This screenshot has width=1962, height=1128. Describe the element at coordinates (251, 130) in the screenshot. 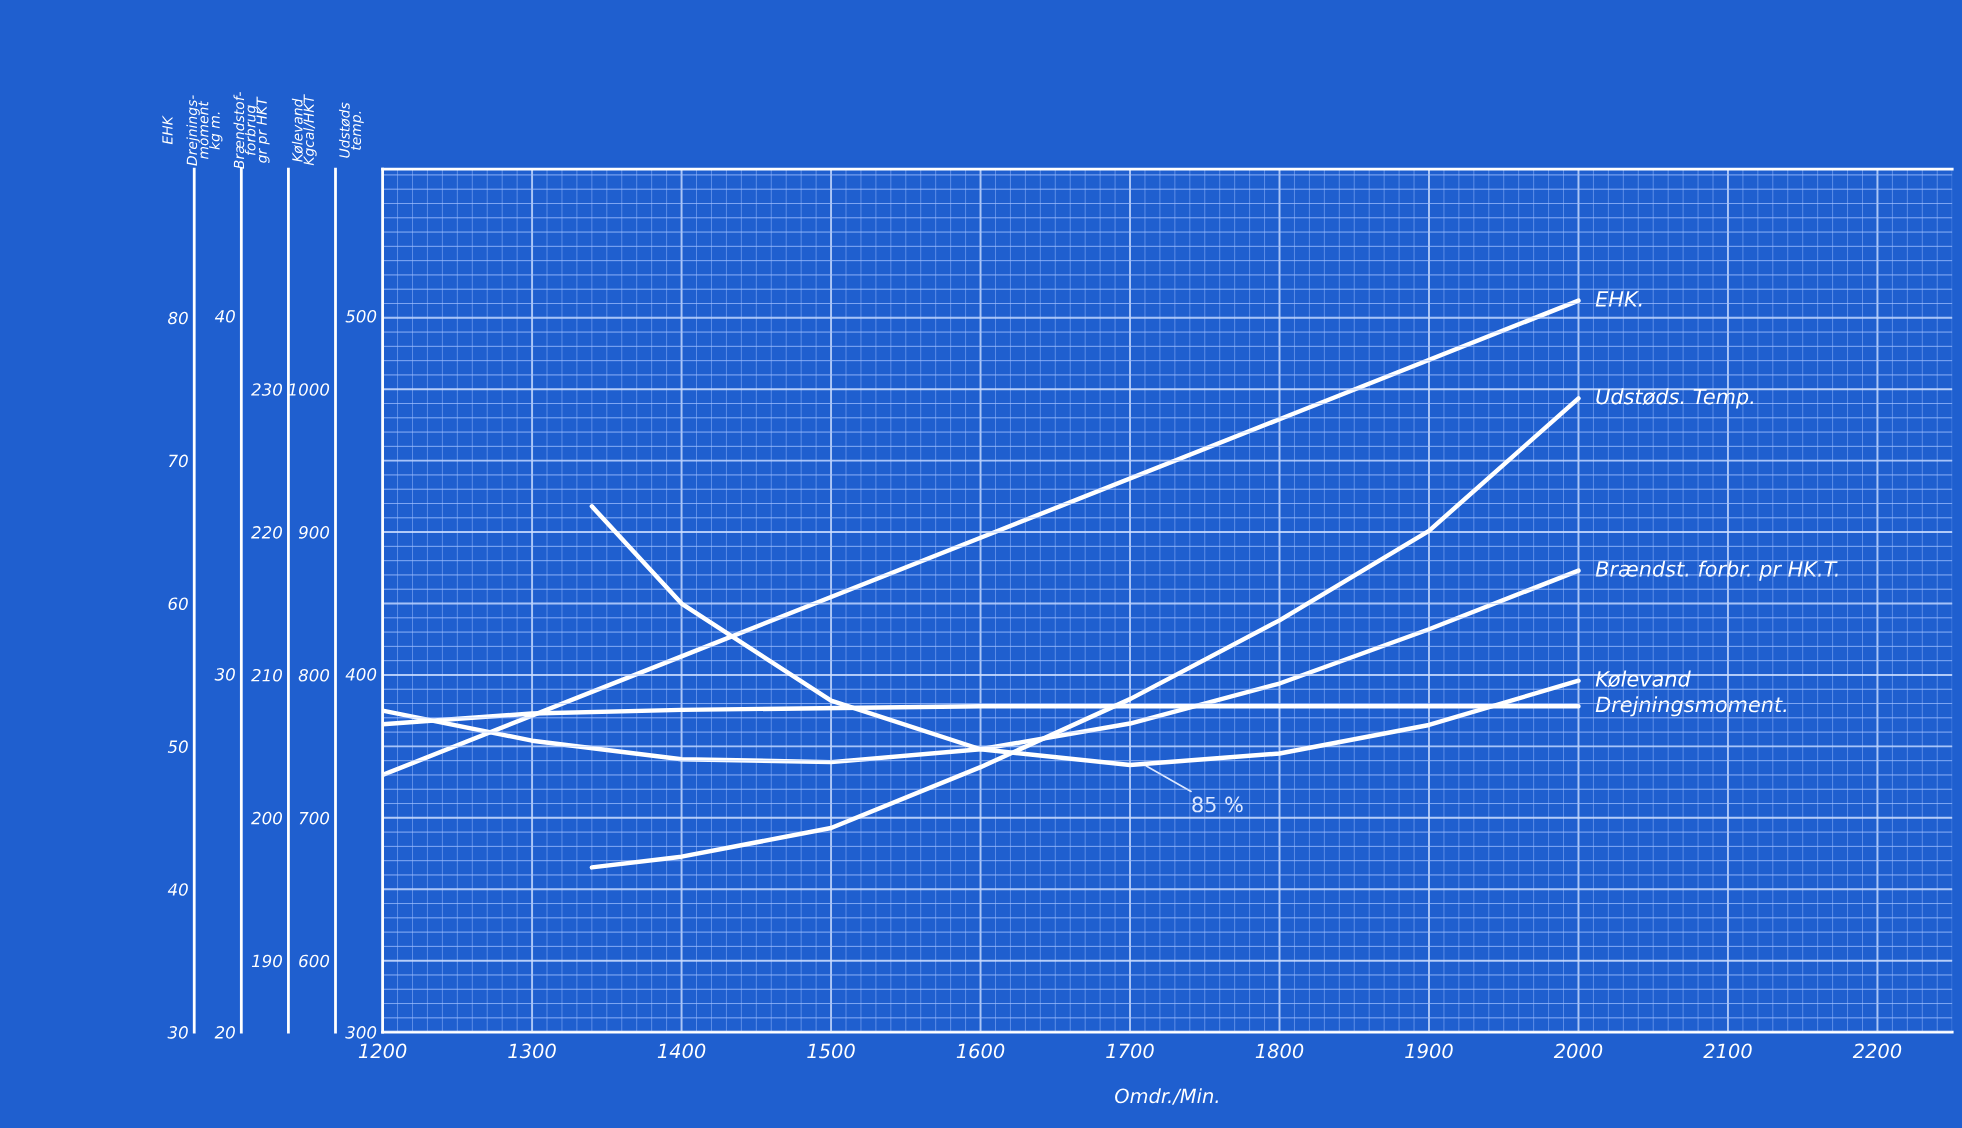

I see `y3-axis-title: Brændstof- forbrug gr pr HKT` at that location.